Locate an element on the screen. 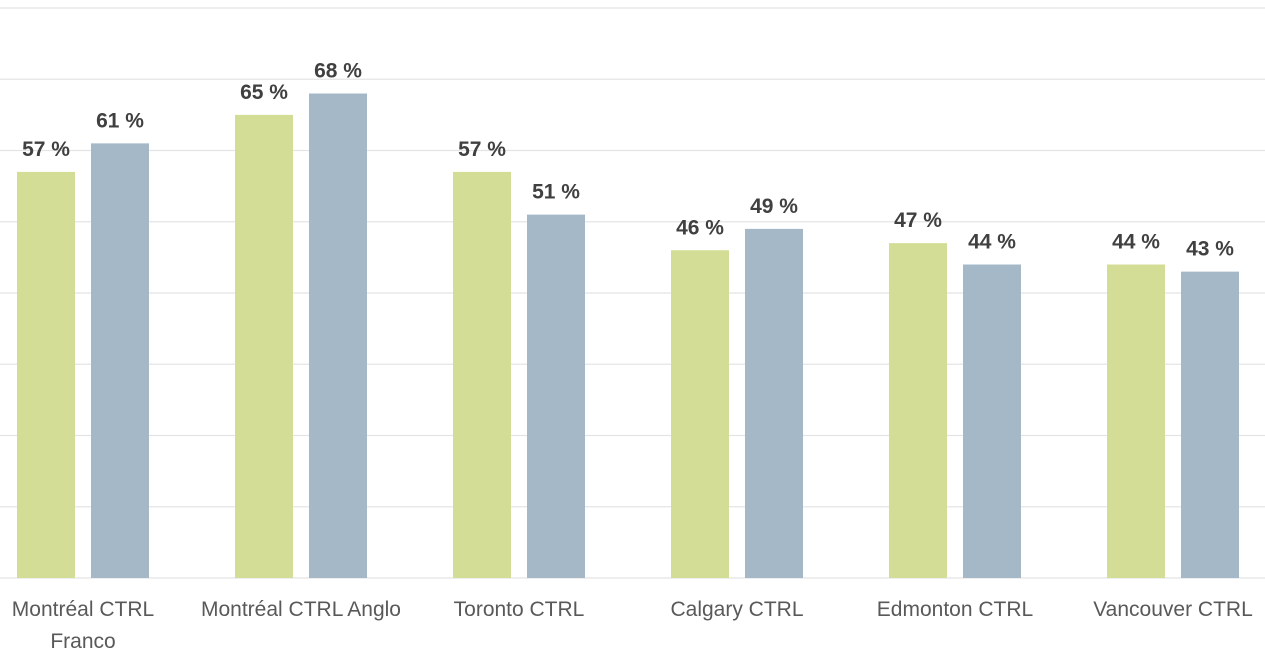  x-tick-label: Montréal CTRL Franco is located at coordinates (83, 625).